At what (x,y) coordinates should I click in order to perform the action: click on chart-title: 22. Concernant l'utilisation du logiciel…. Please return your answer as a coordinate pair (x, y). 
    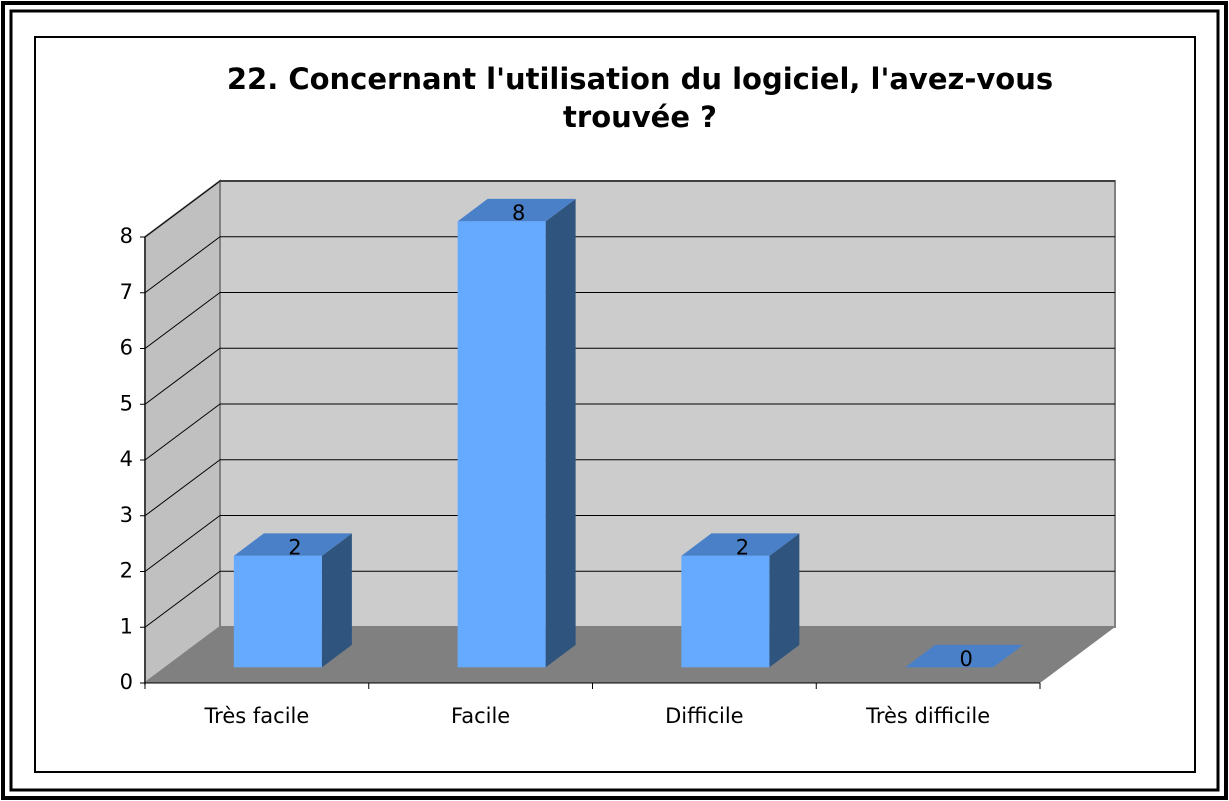
    Looking at the image, I should click on (640, 98).